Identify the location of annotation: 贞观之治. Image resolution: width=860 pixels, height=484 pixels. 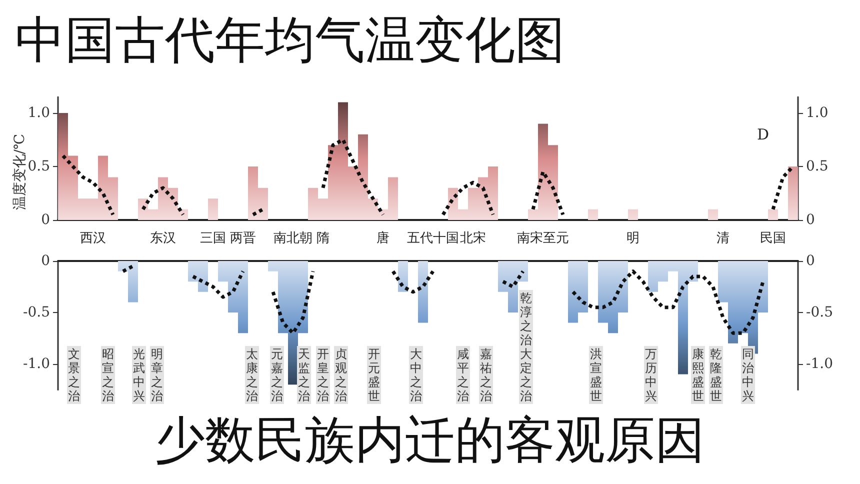
(341, 375).